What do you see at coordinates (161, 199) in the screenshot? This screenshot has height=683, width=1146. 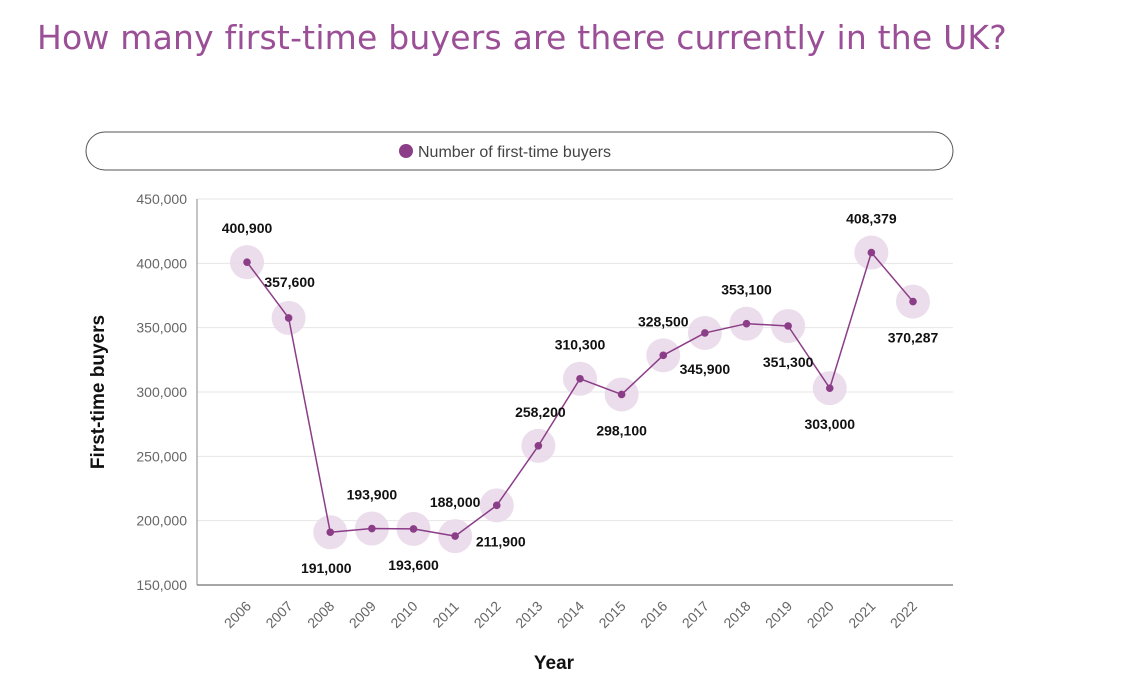 I see `y-tick-label: 450,000` at bounding box center [161, 199].